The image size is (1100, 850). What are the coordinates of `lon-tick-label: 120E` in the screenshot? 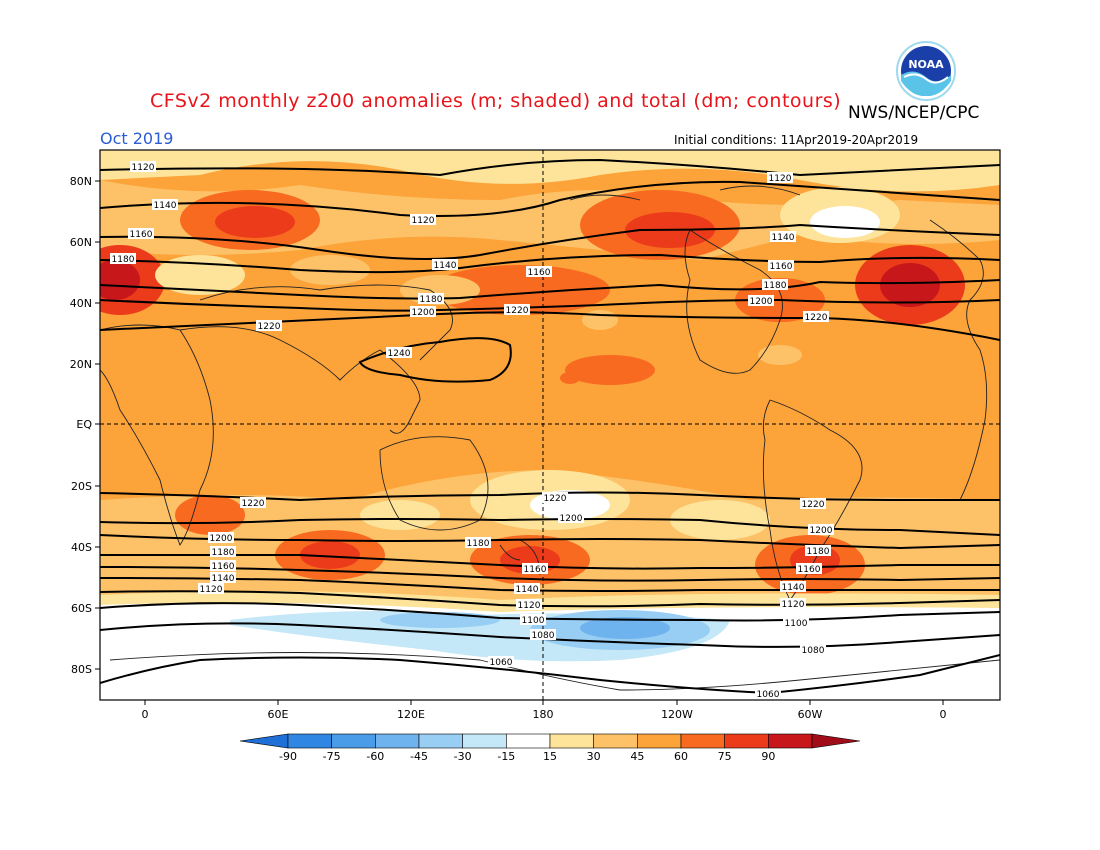 It's located at (411, 714).